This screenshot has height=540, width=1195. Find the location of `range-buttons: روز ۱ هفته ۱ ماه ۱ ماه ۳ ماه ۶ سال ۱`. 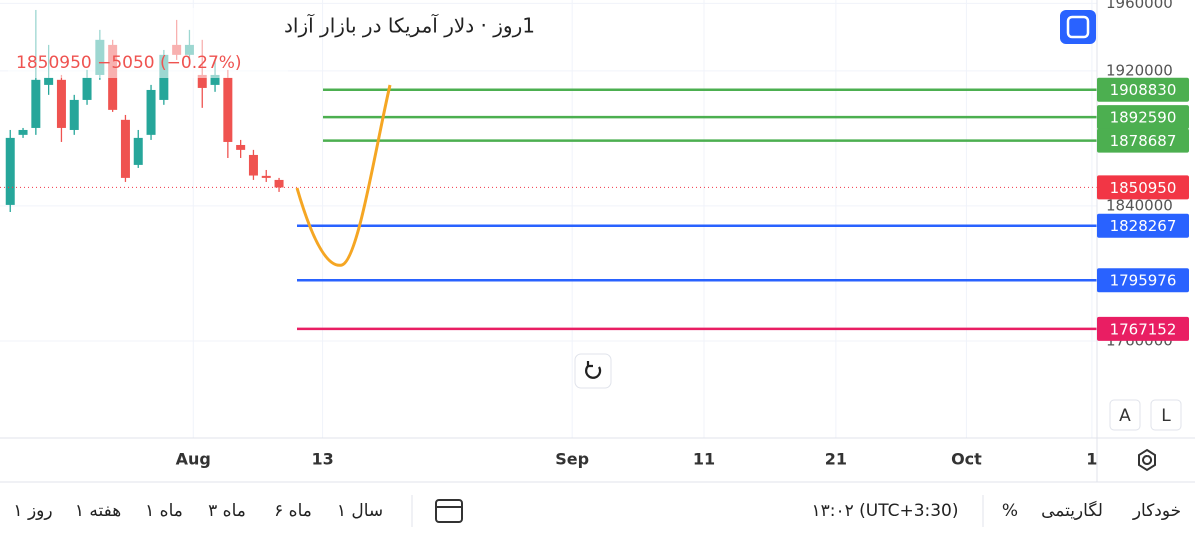

range-buttons: روز ۱ هفته ۱ ماه ۱ ماه ۳ ماه ۶ سال ۱ is located at coordinates (198, 511).